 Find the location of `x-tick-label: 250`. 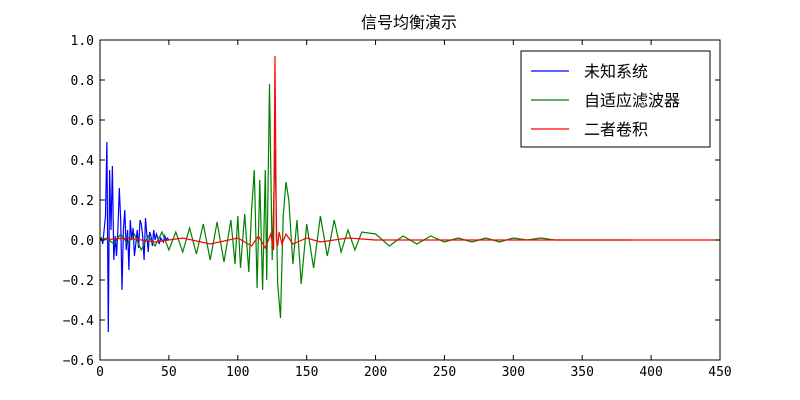

x-tick-label: 250 is located at coordinates (444, 372).